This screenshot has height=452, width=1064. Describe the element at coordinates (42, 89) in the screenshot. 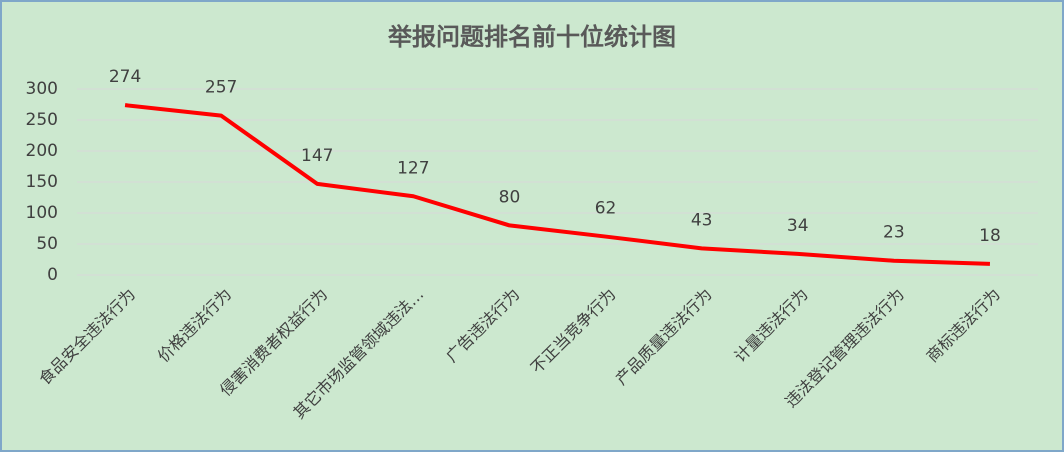

I see `y-tick-label: 300` at that location.